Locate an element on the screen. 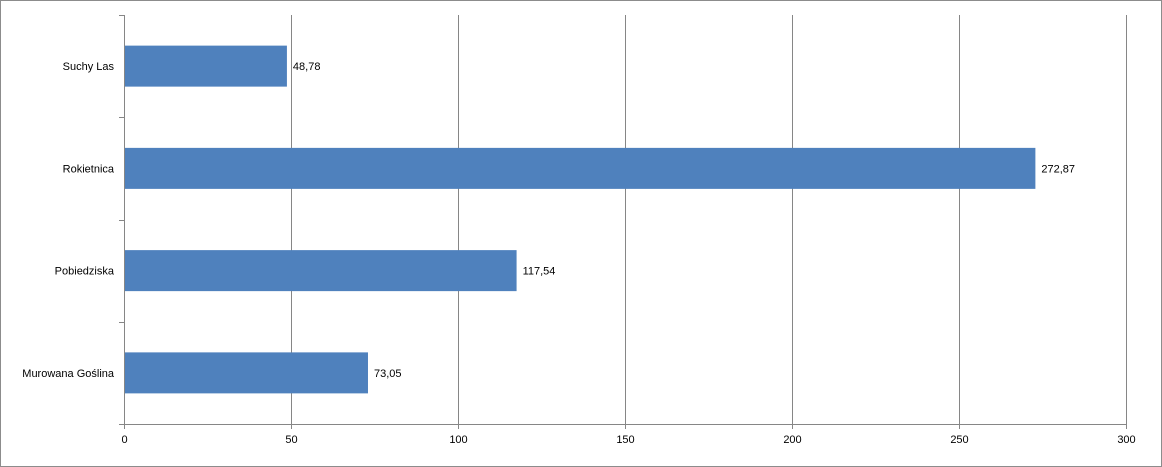  data-label: 73,05 is located at coordinates (388, 374).